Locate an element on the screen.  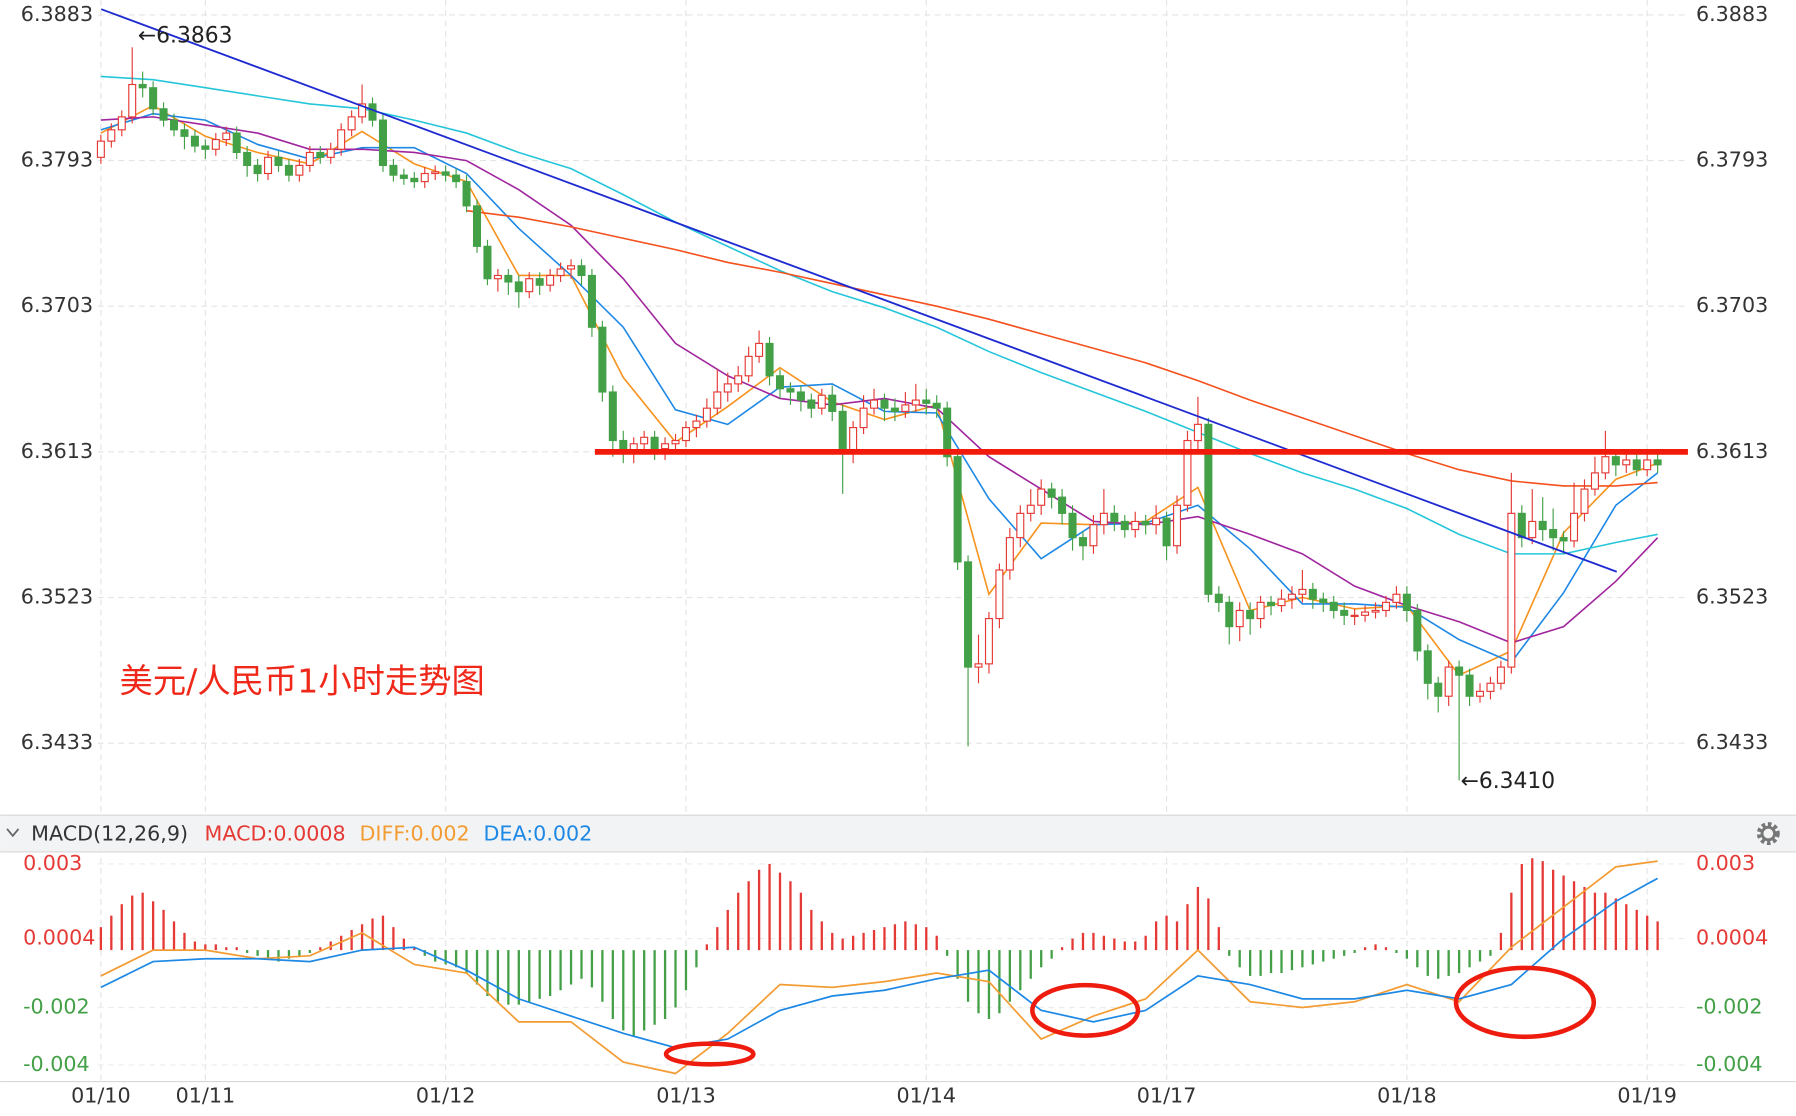
x-tick-label: 01/19 is located at coordinates (1647, 1095).